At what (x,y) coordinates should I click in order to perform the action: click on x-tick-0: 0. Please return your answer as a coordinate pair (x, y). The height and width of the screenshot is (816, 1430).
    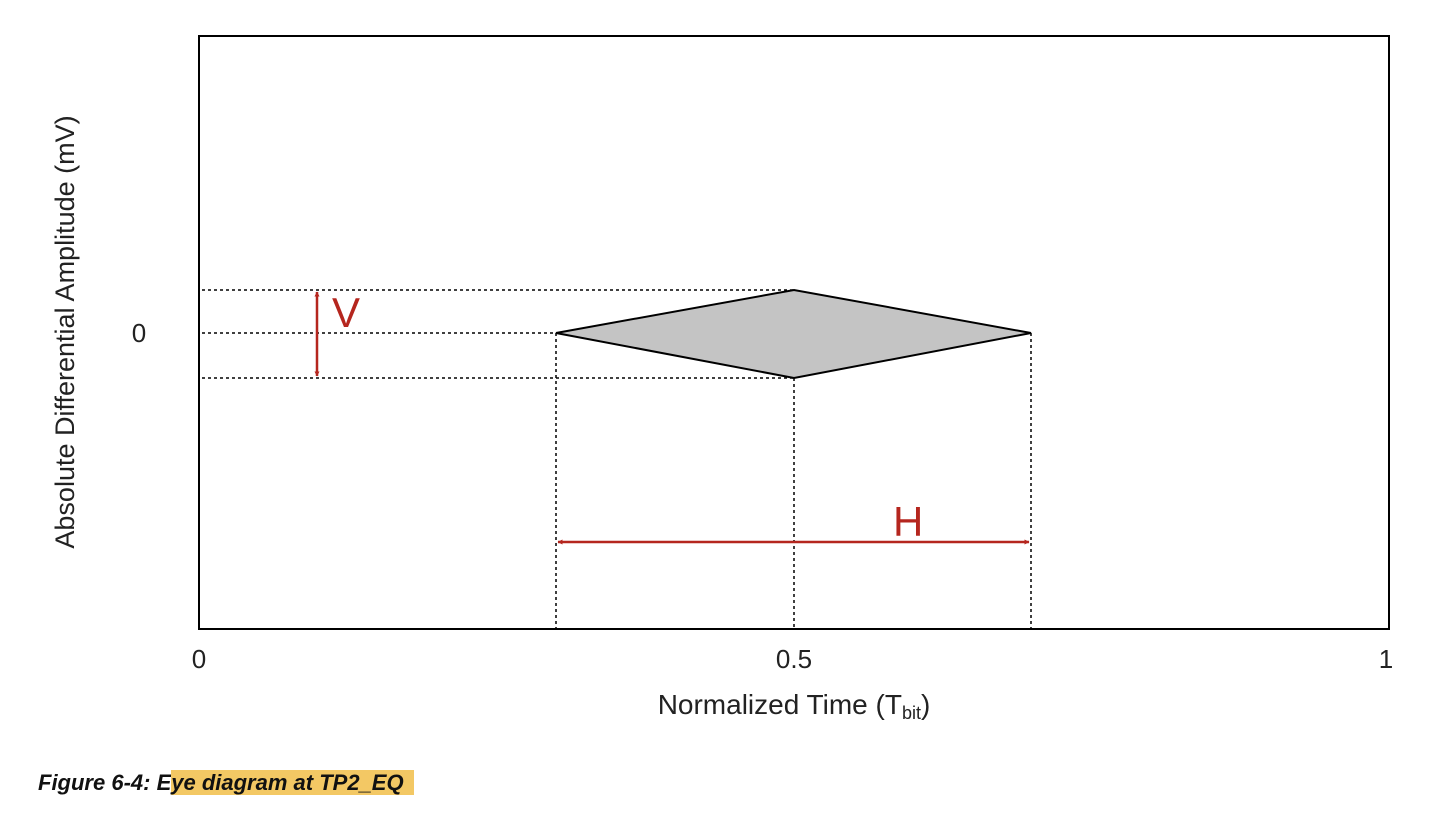
    Looking at the image, I should click on (199, 659).